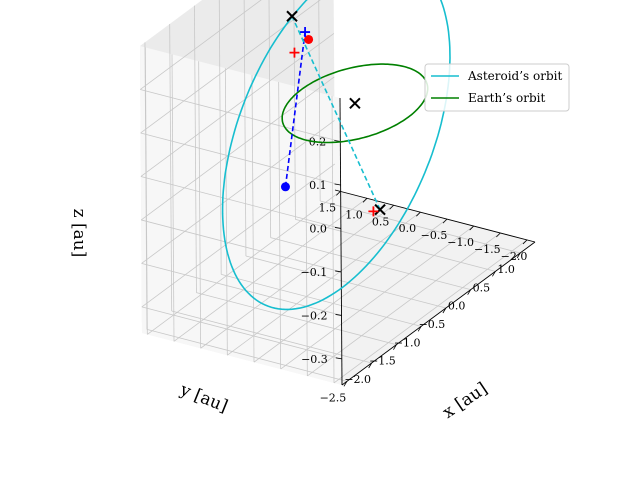 The width and height of the screenshot is (640, 480). What do you see at coordinates (79, 233) in the screenshot?
I see `z-axis-label: z [au]` at bounding box center [79, 233].